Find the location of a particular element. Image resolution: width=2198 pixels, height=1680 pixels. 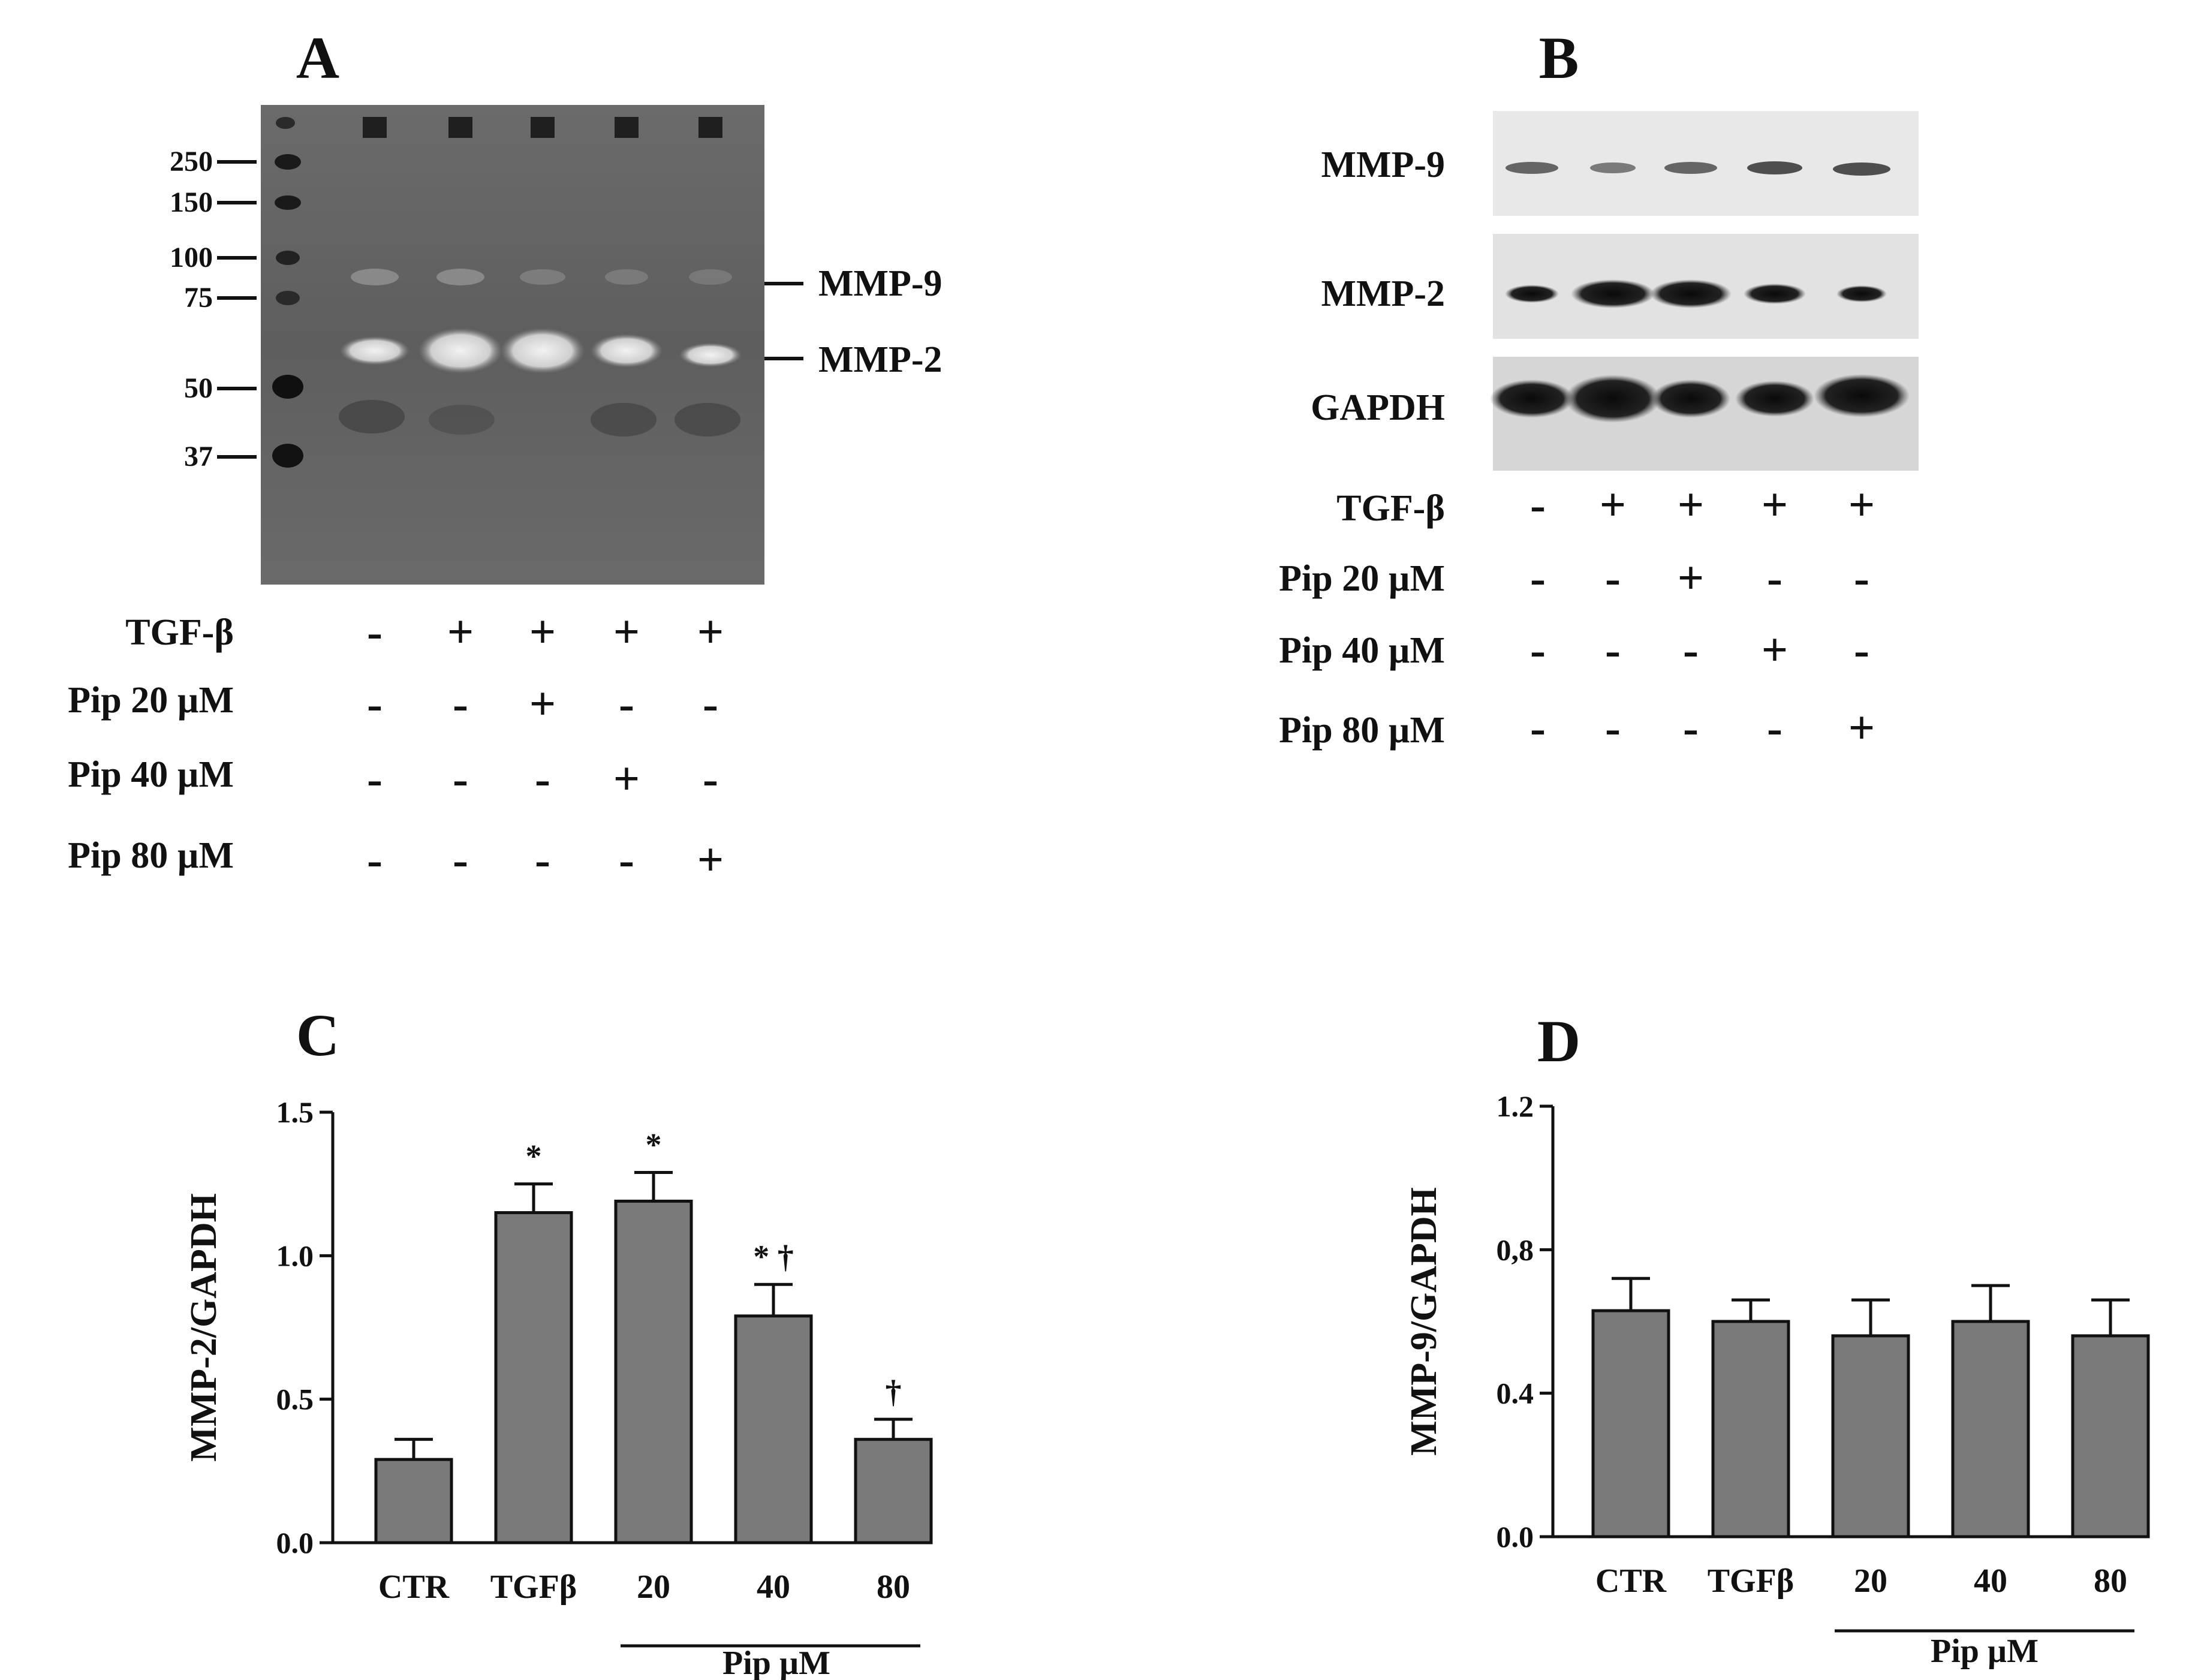

y-tick-label: 0.5 is located at coordinates (295, 1400).